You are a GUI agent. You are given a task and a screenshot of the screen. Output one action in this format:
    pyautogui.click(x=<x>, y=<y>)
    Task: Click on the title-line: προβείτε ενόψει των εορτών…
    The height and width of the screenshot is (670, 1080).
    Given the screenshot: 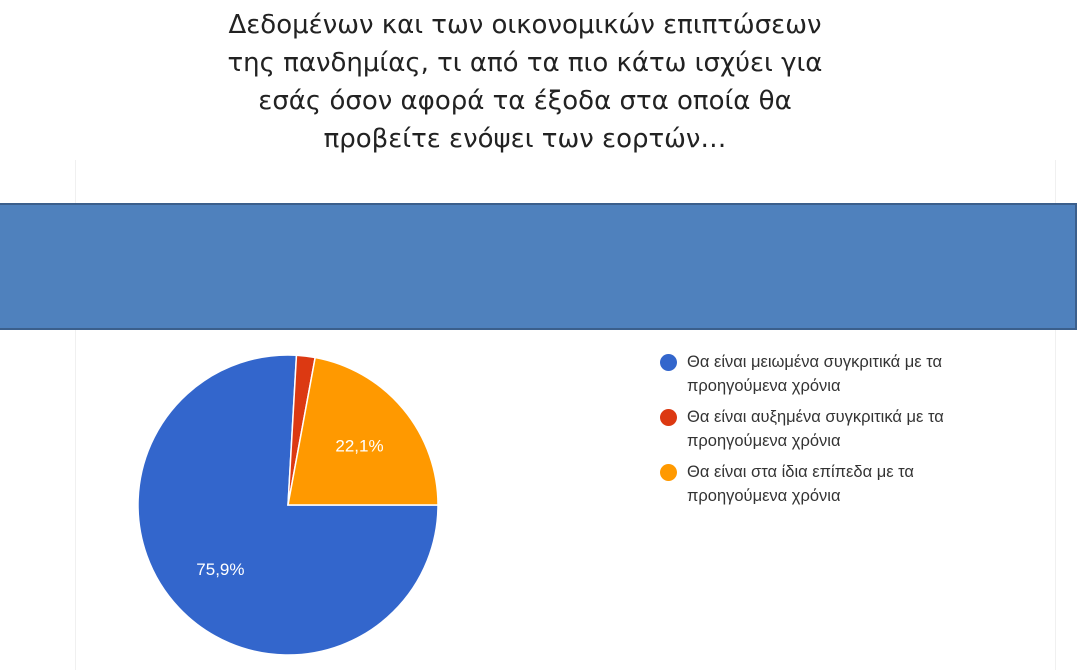 What is the action you would take?
    pyautogui.click(x=525, y=139)
    